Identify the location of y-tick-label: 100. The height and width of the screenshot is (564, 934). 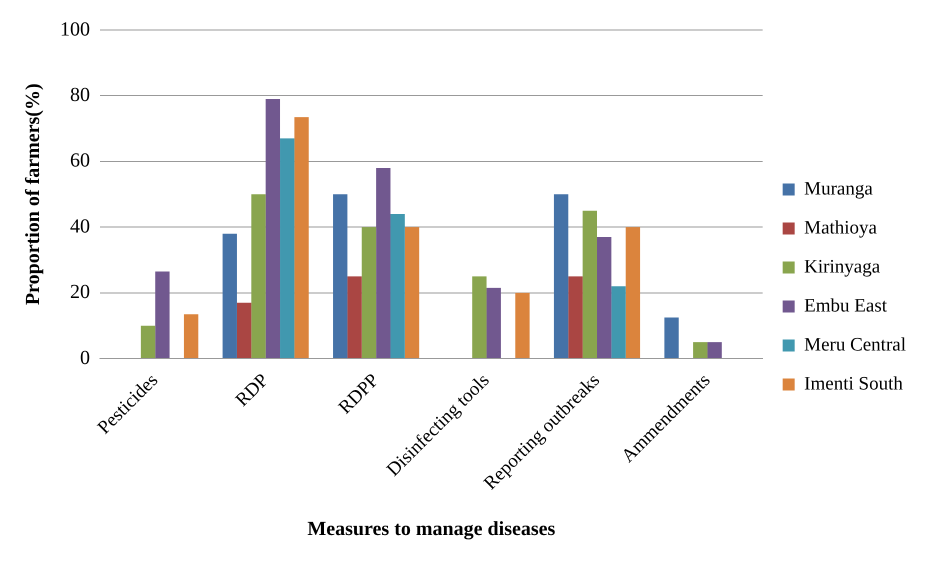
(75, 29).